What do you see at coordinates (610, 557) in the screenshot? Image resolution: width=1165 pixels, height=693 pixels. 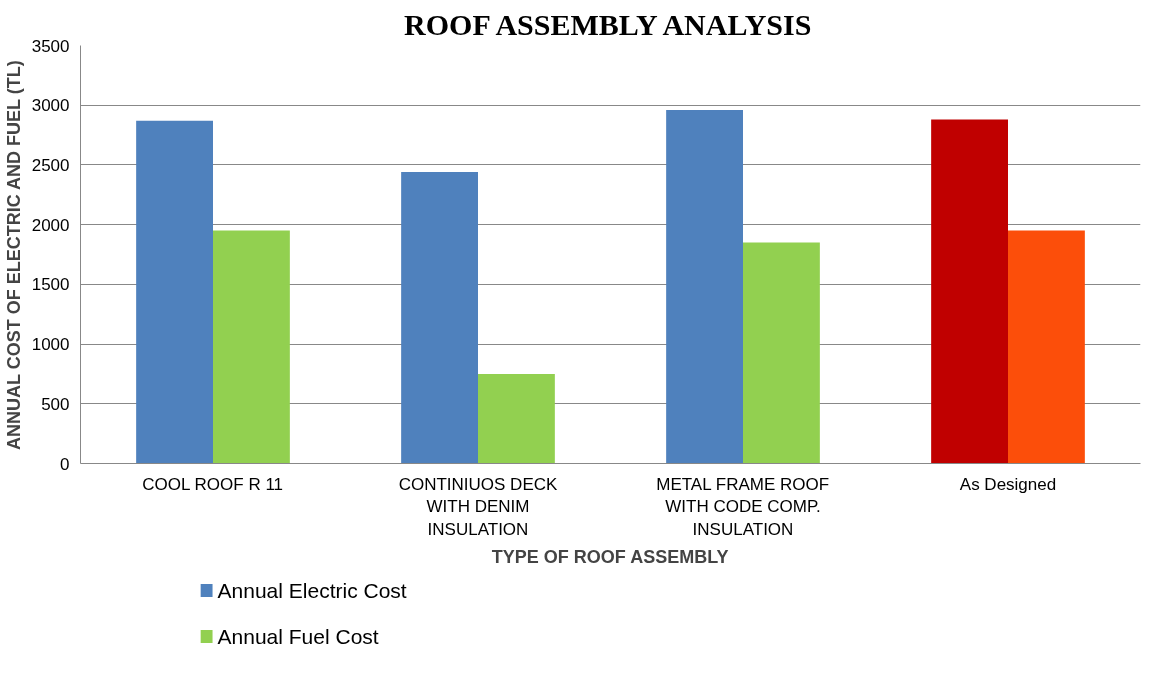 I see `x-axis-title: TYPE OF ROOF ASSEMBLY` at bounding box center [610, 557].